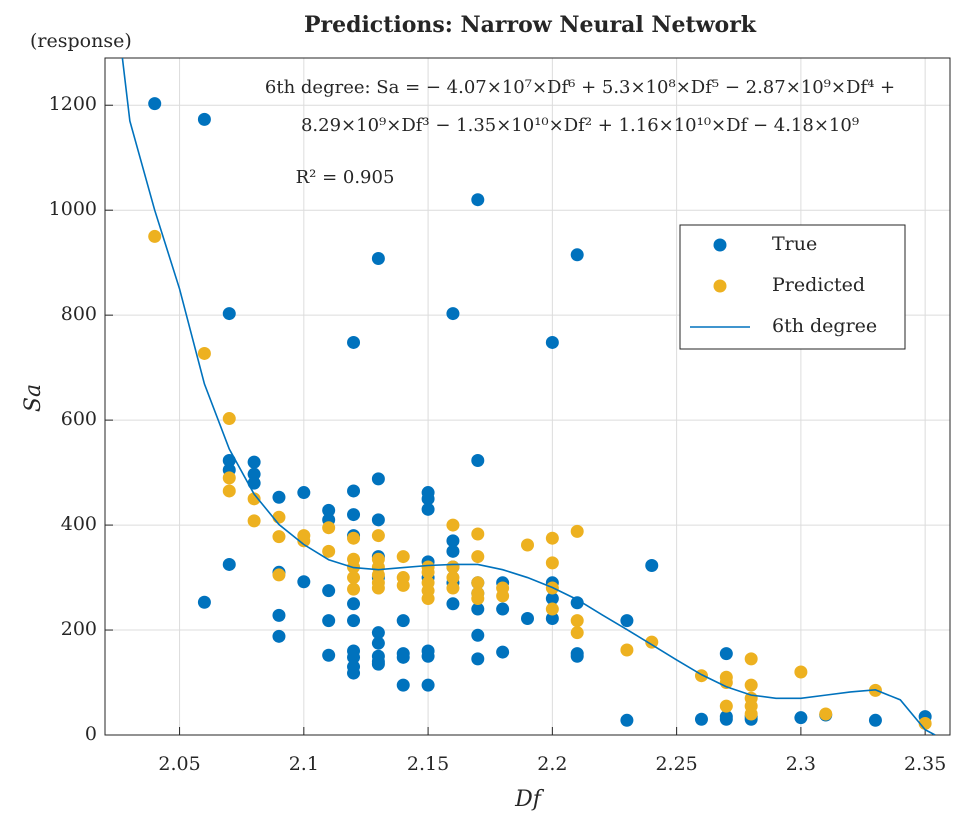  Describe the element at coordinates (530, 25) in the screenshot. I see `chart-title: Predictions: Narrow Neural Network` at that location.